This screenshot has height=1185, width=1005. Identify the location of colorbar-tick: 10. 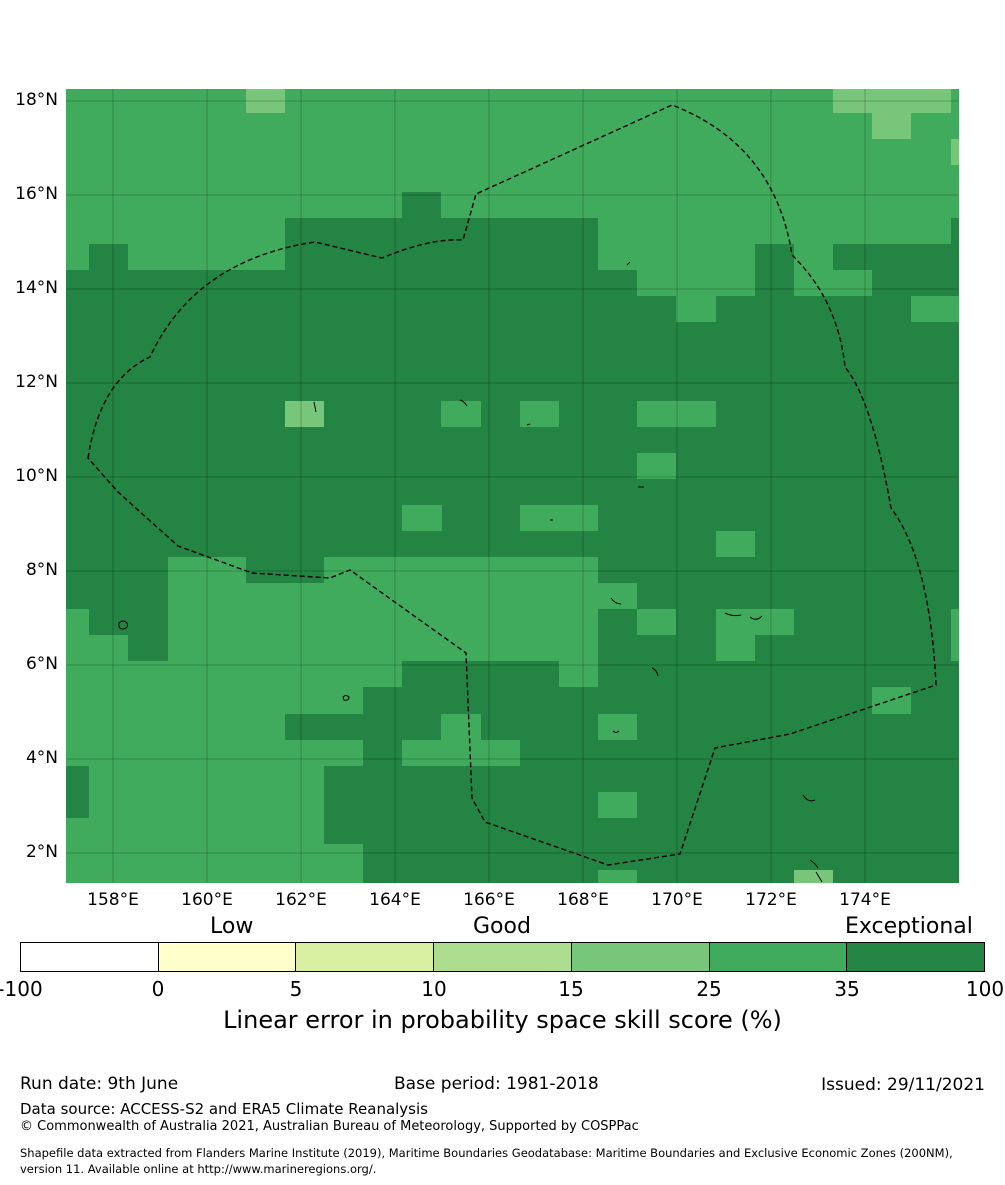
(434, 989).